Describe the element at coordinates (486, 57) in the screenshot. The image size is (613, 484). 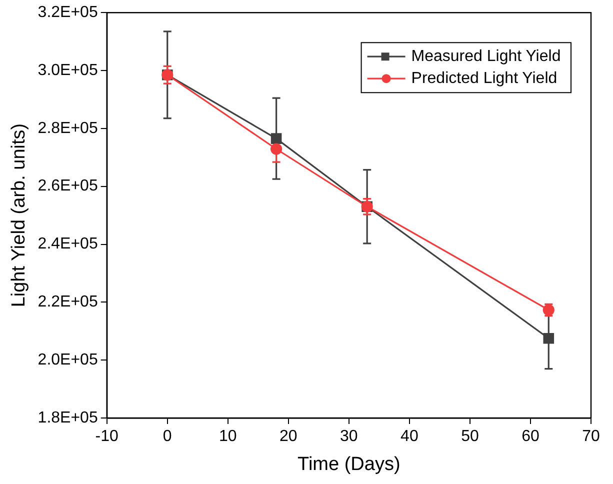
I see `legend-label: Measured Light Yield` at that location.